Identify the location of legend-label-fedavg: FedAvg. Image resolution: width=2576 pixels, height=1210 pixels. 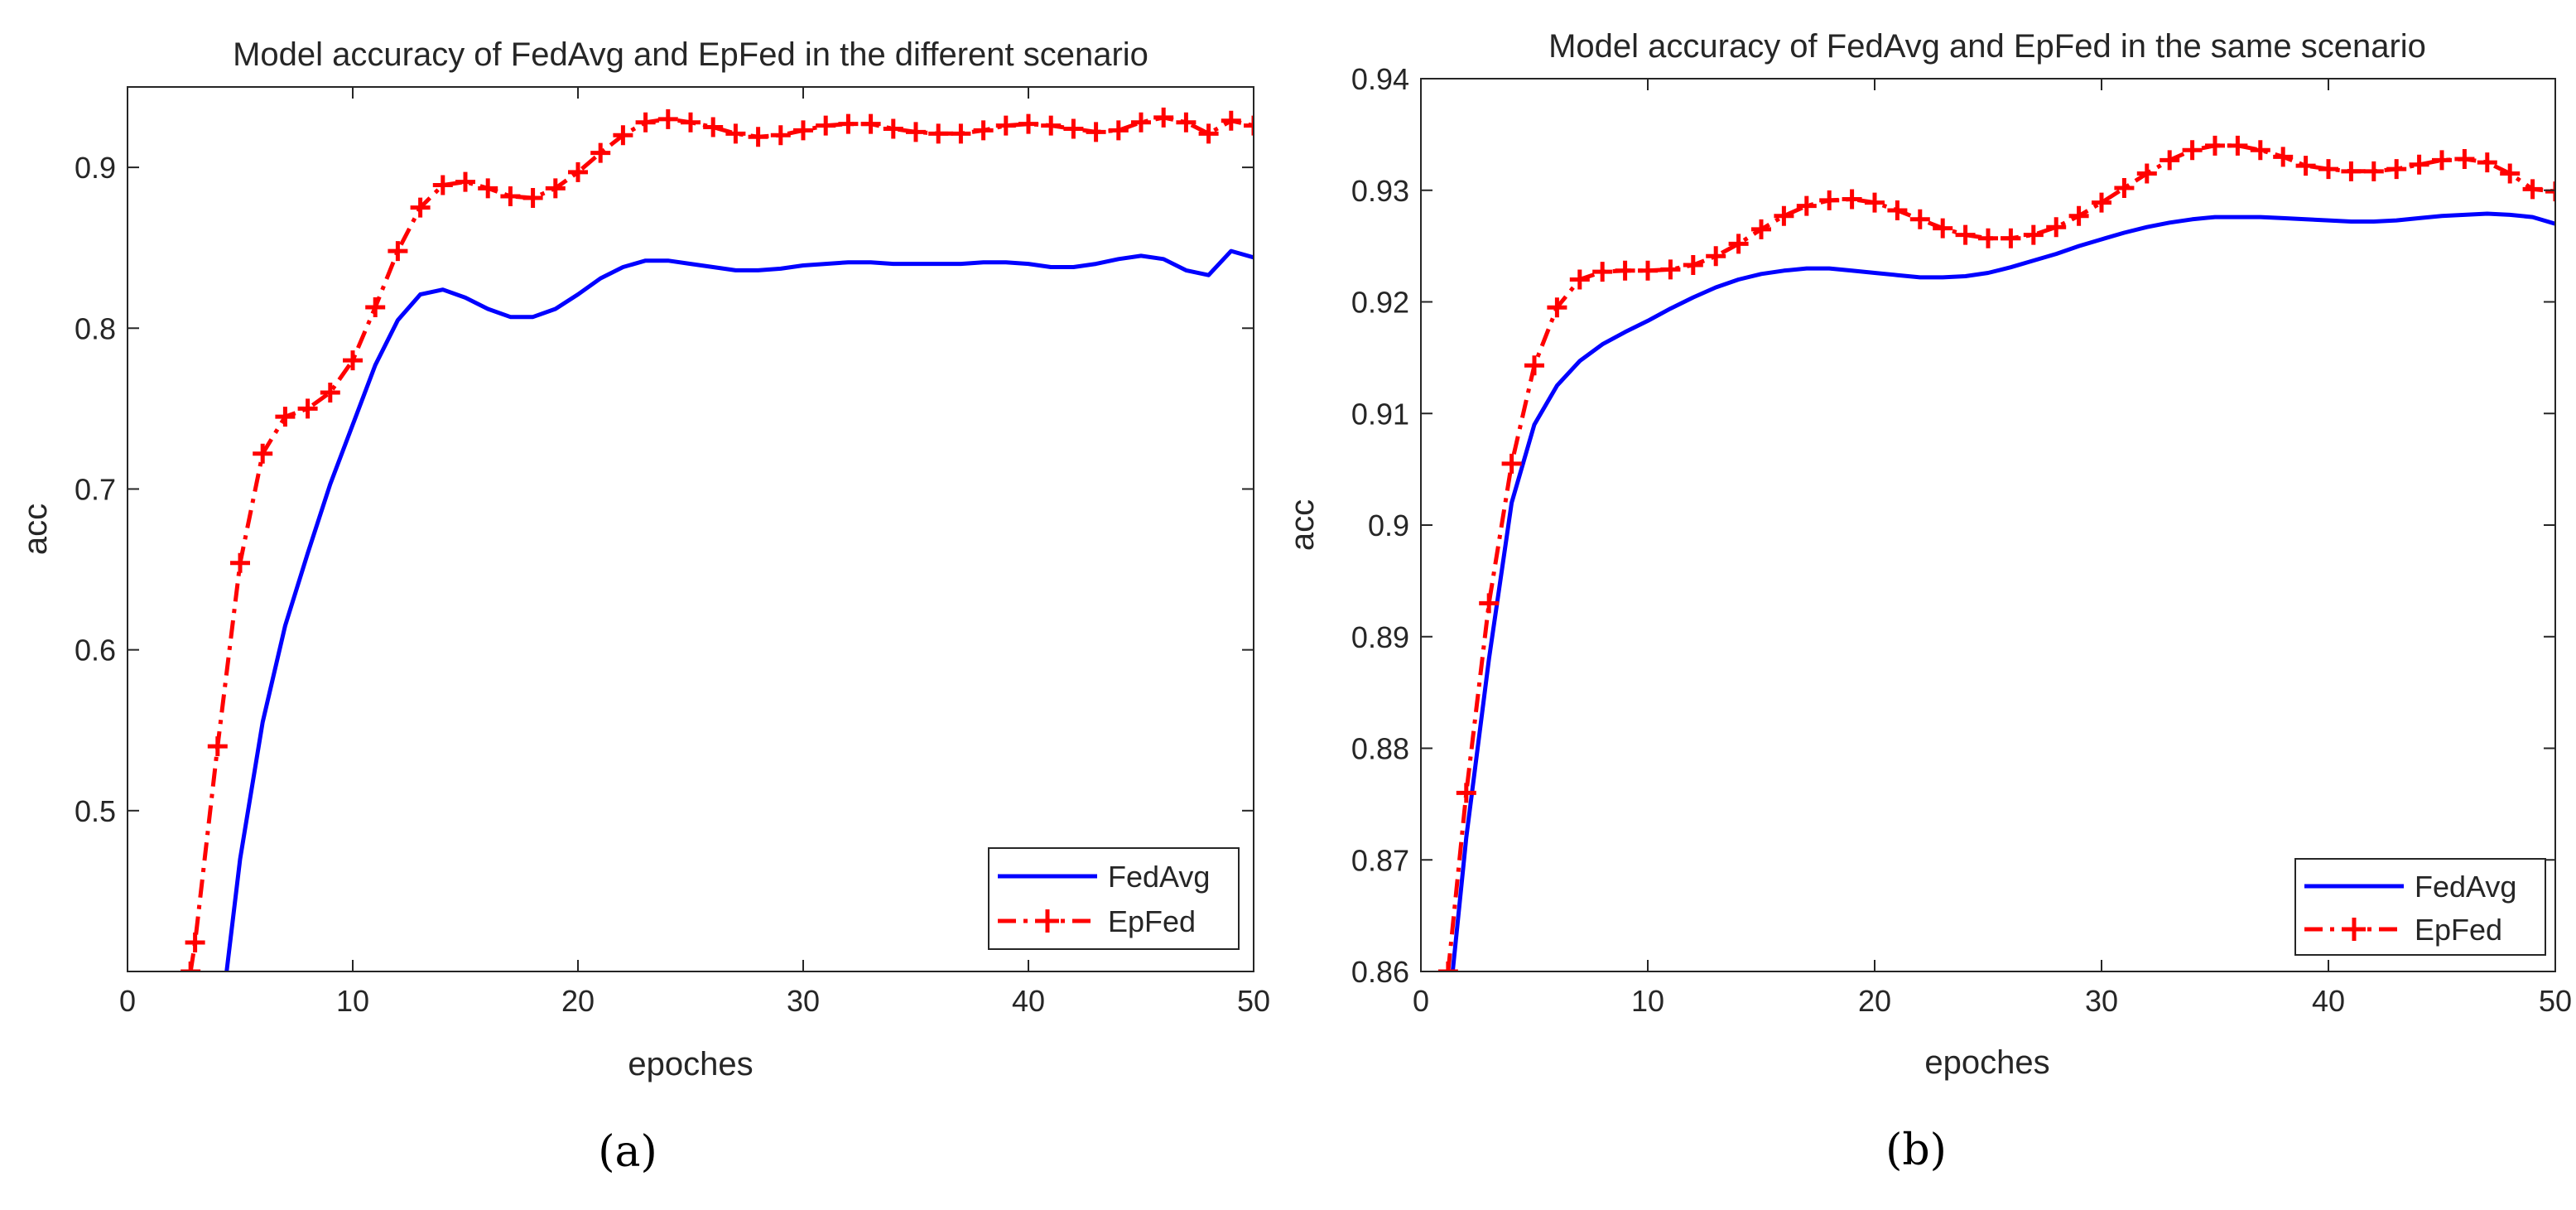
(2465, 887).